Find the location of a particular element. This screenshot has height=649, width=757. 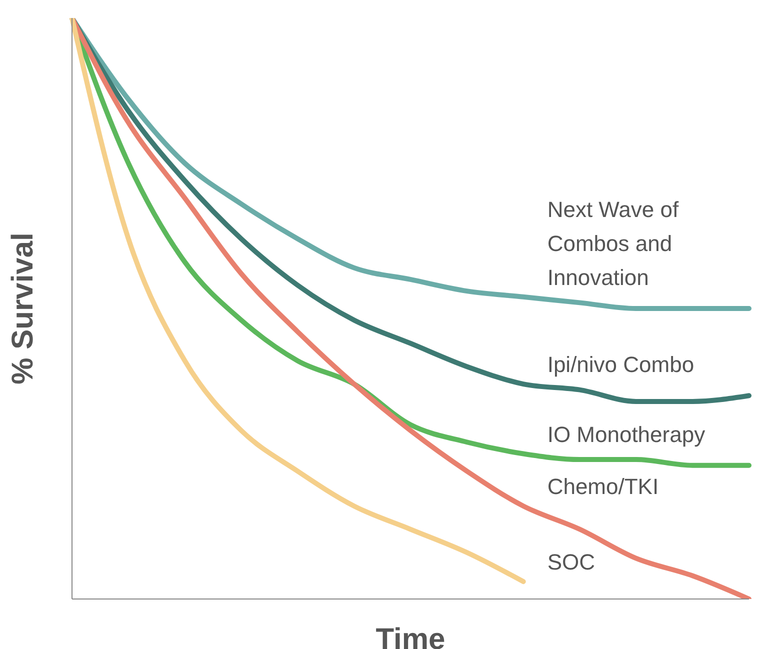

series-label: SOC is located at coordinates (571, 562).